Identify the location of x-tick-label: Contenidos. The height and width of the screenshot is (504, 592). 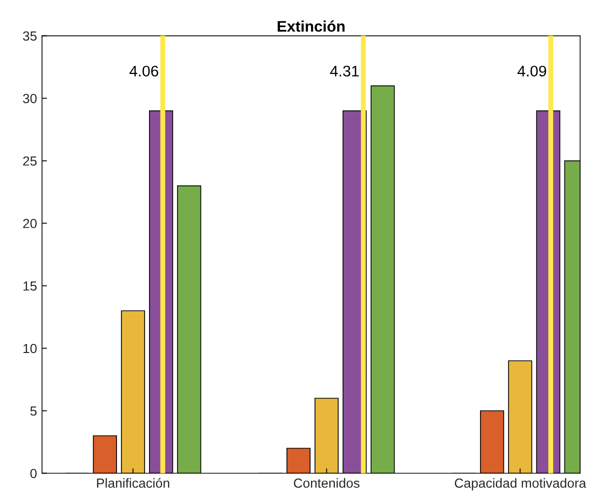
(327, 483).